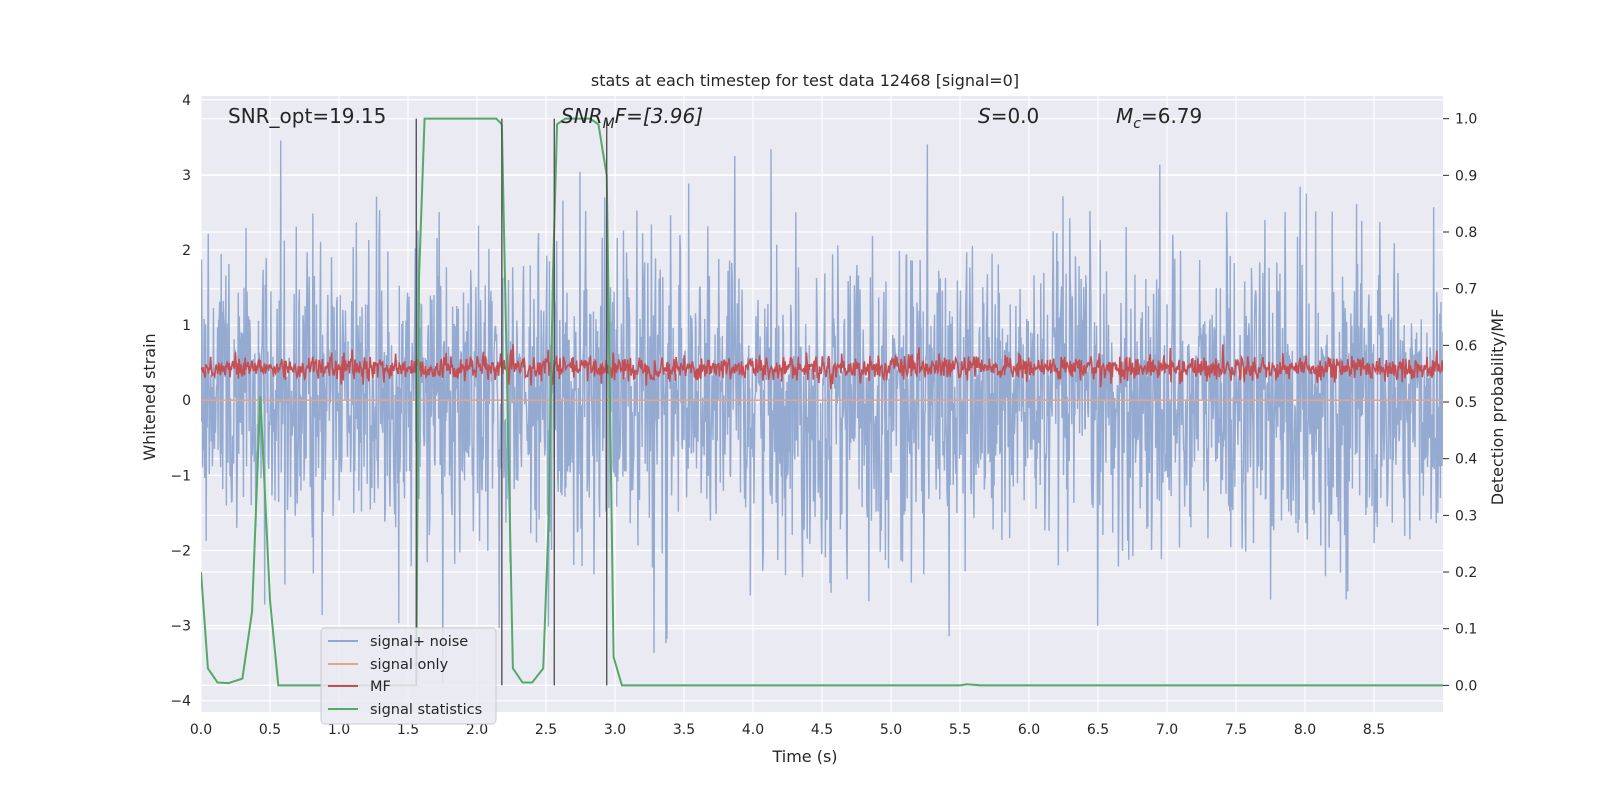 The image size is (1600, 800). I want to click on x-tick-label: 1.0, so click(339, 730).